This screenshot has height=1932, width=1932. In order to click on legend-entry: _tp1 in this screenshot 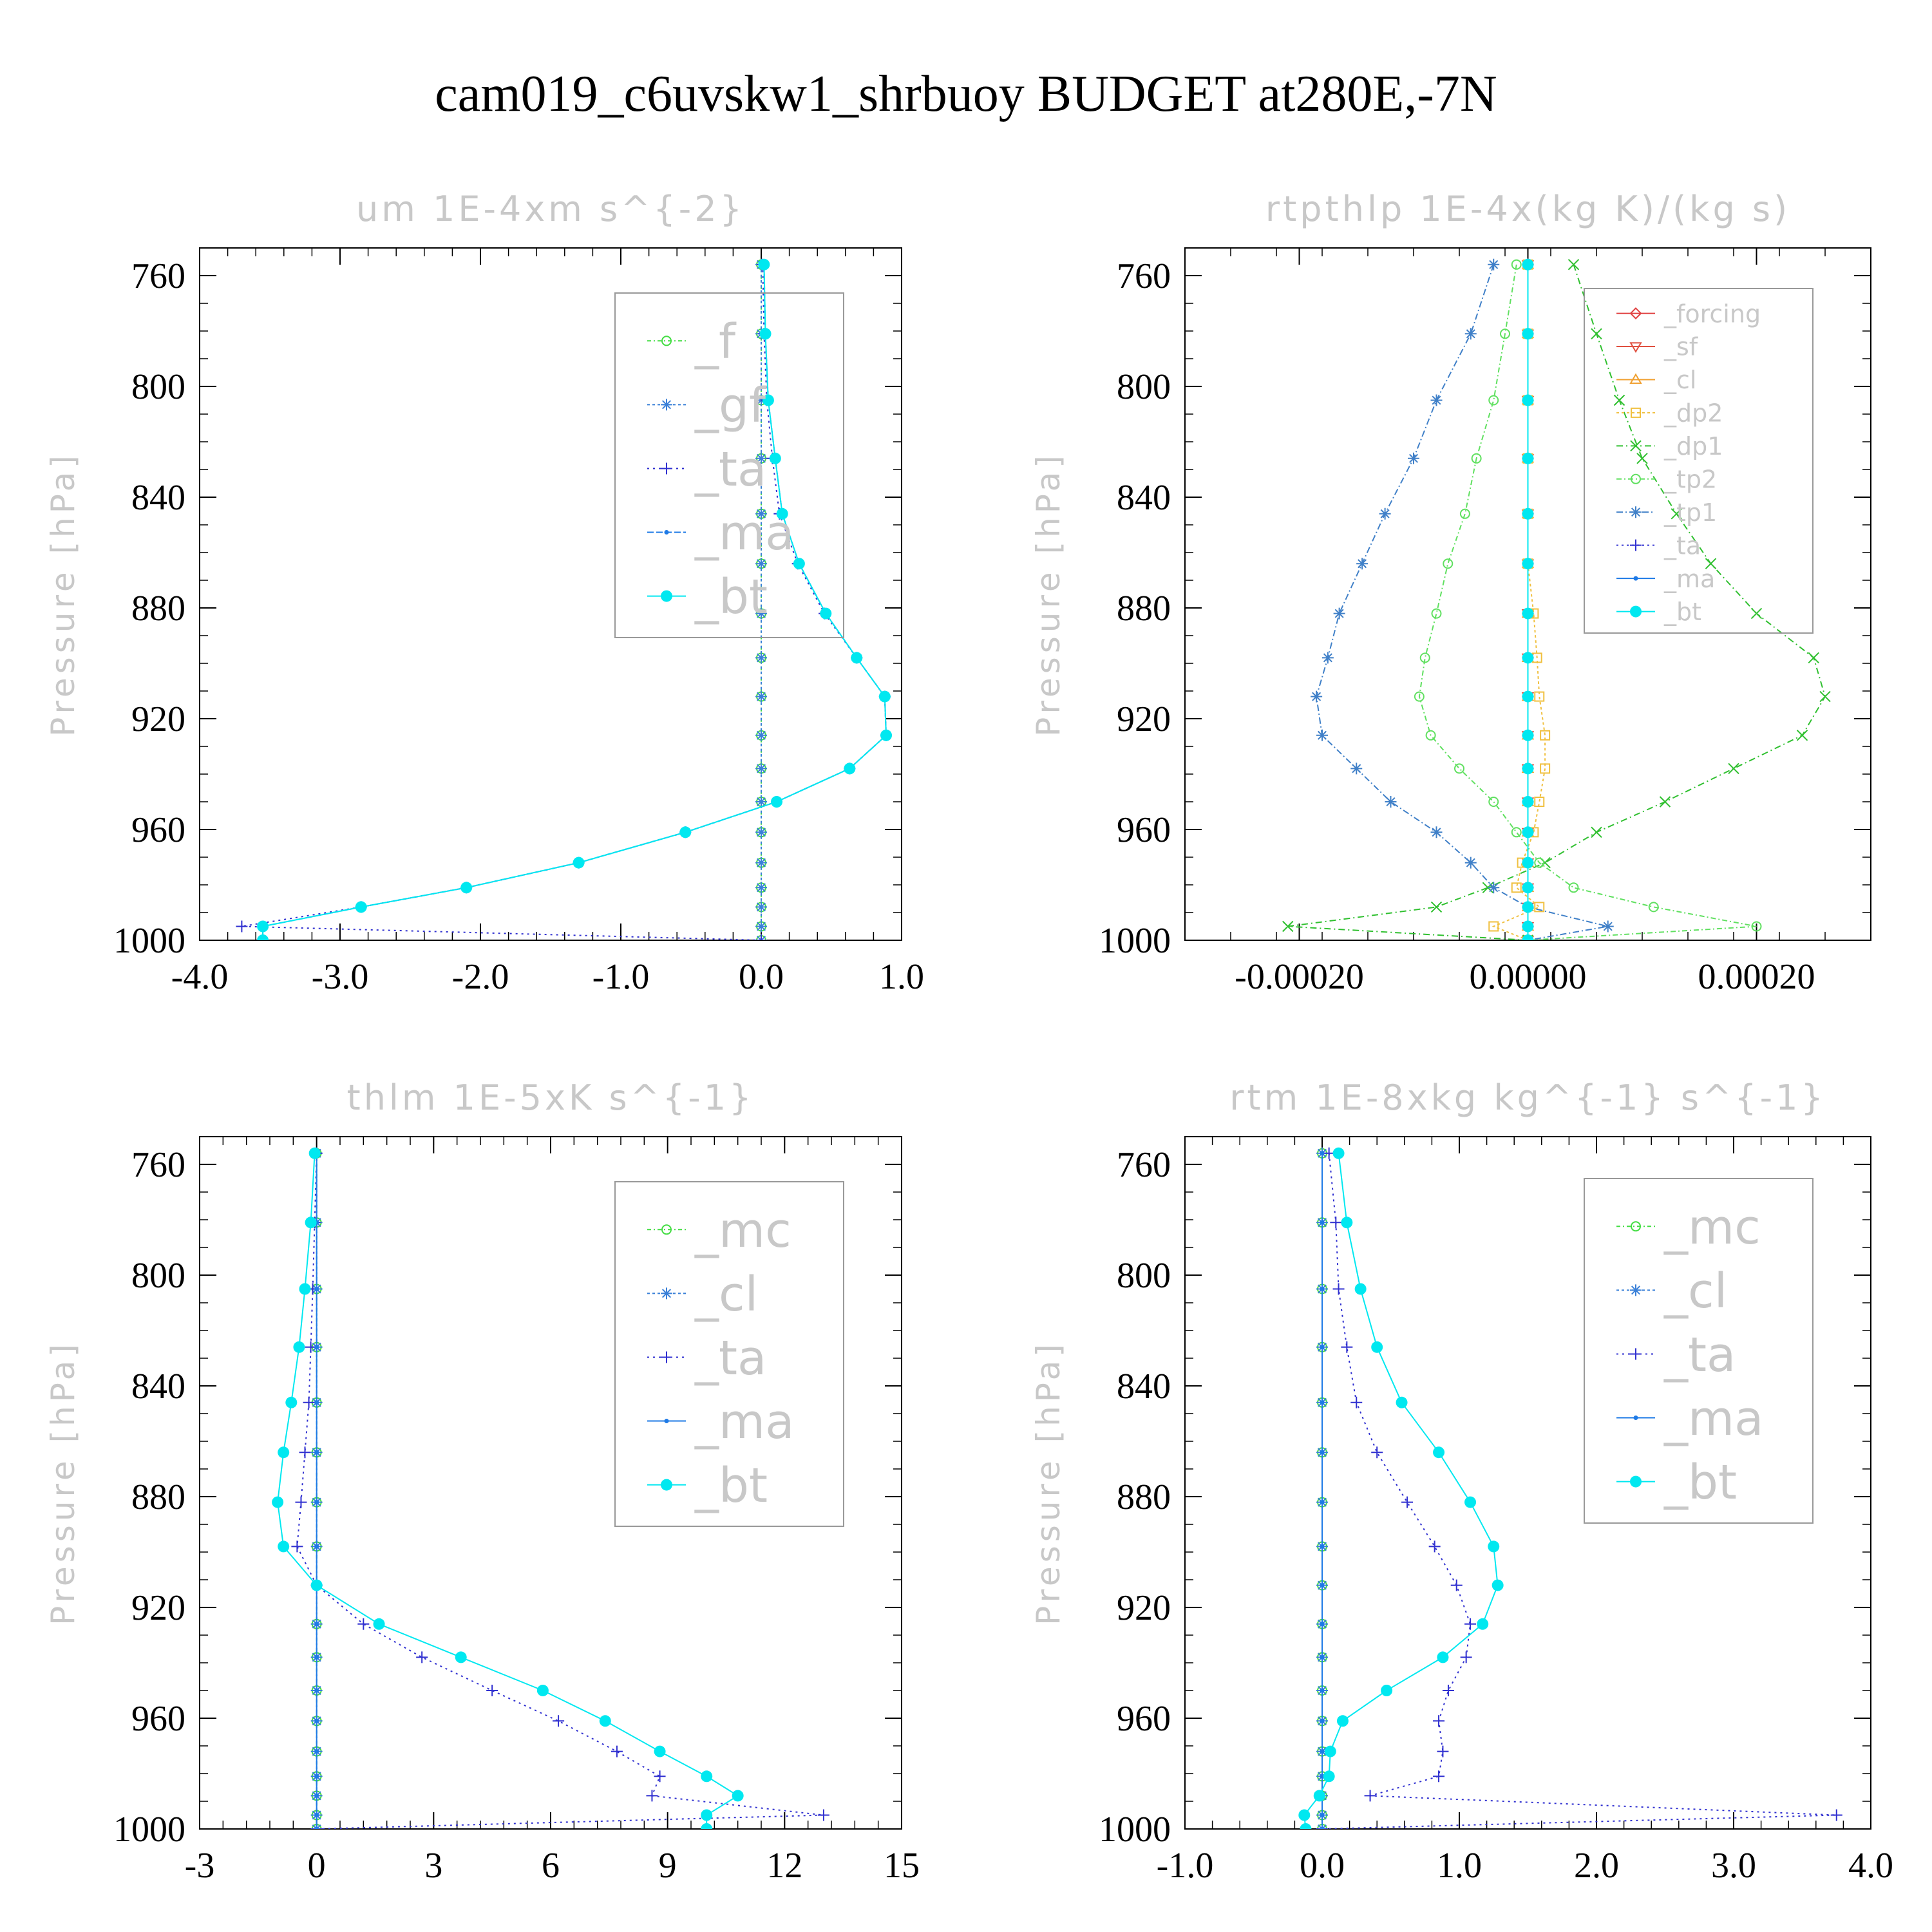, I will do `click(1690, 512)`.